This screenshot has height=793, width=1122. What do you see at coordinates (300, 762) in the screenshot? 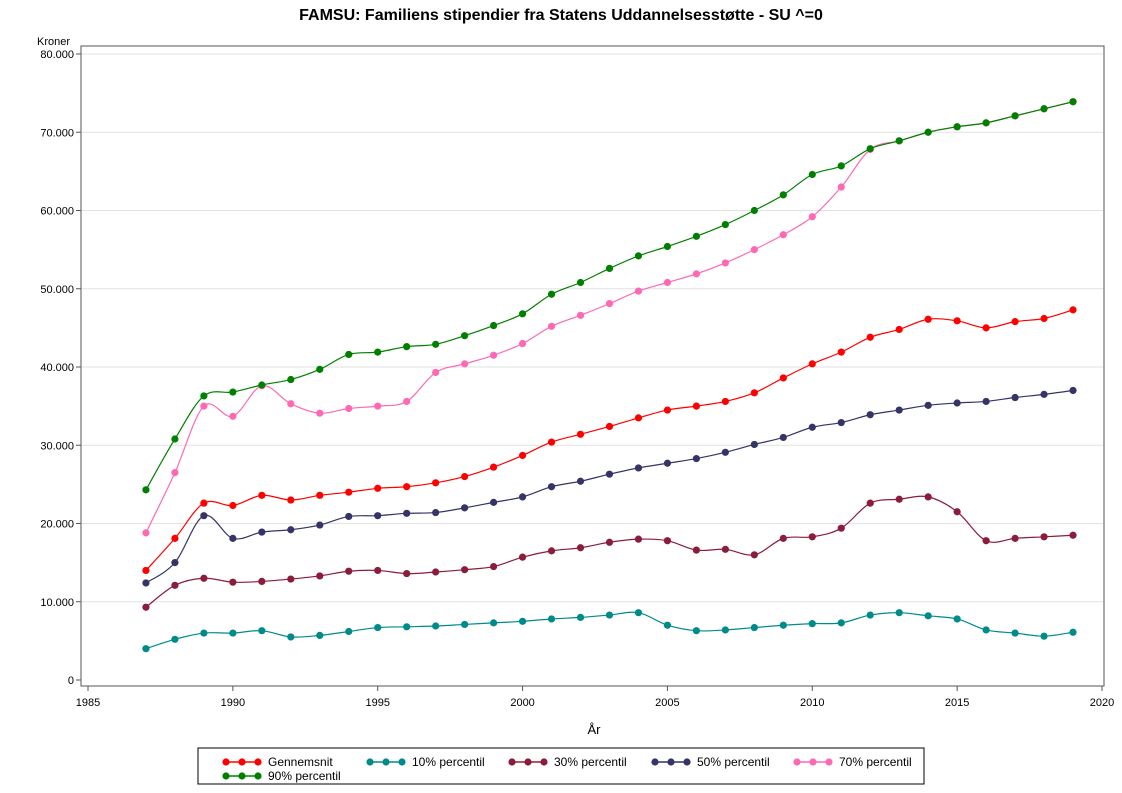
I see `legend-label: Gennemsnit` at bounding box center [300, 762].